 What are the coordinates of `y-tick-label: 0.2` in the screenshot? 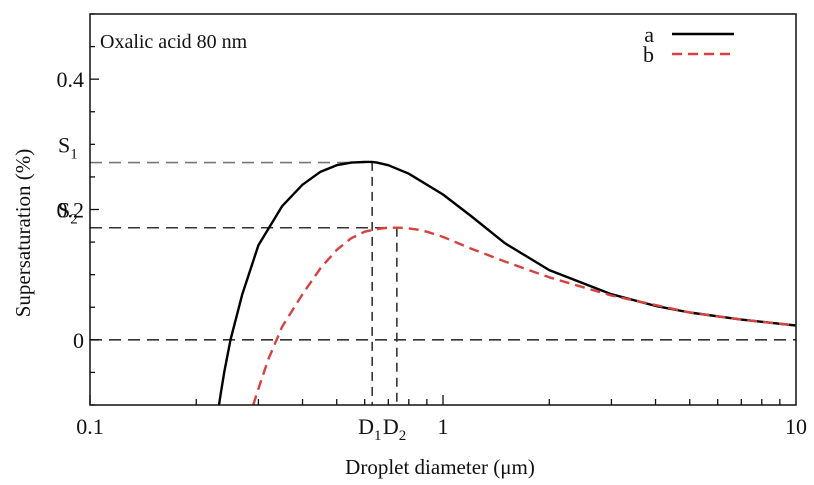 It's located at (71, 210).